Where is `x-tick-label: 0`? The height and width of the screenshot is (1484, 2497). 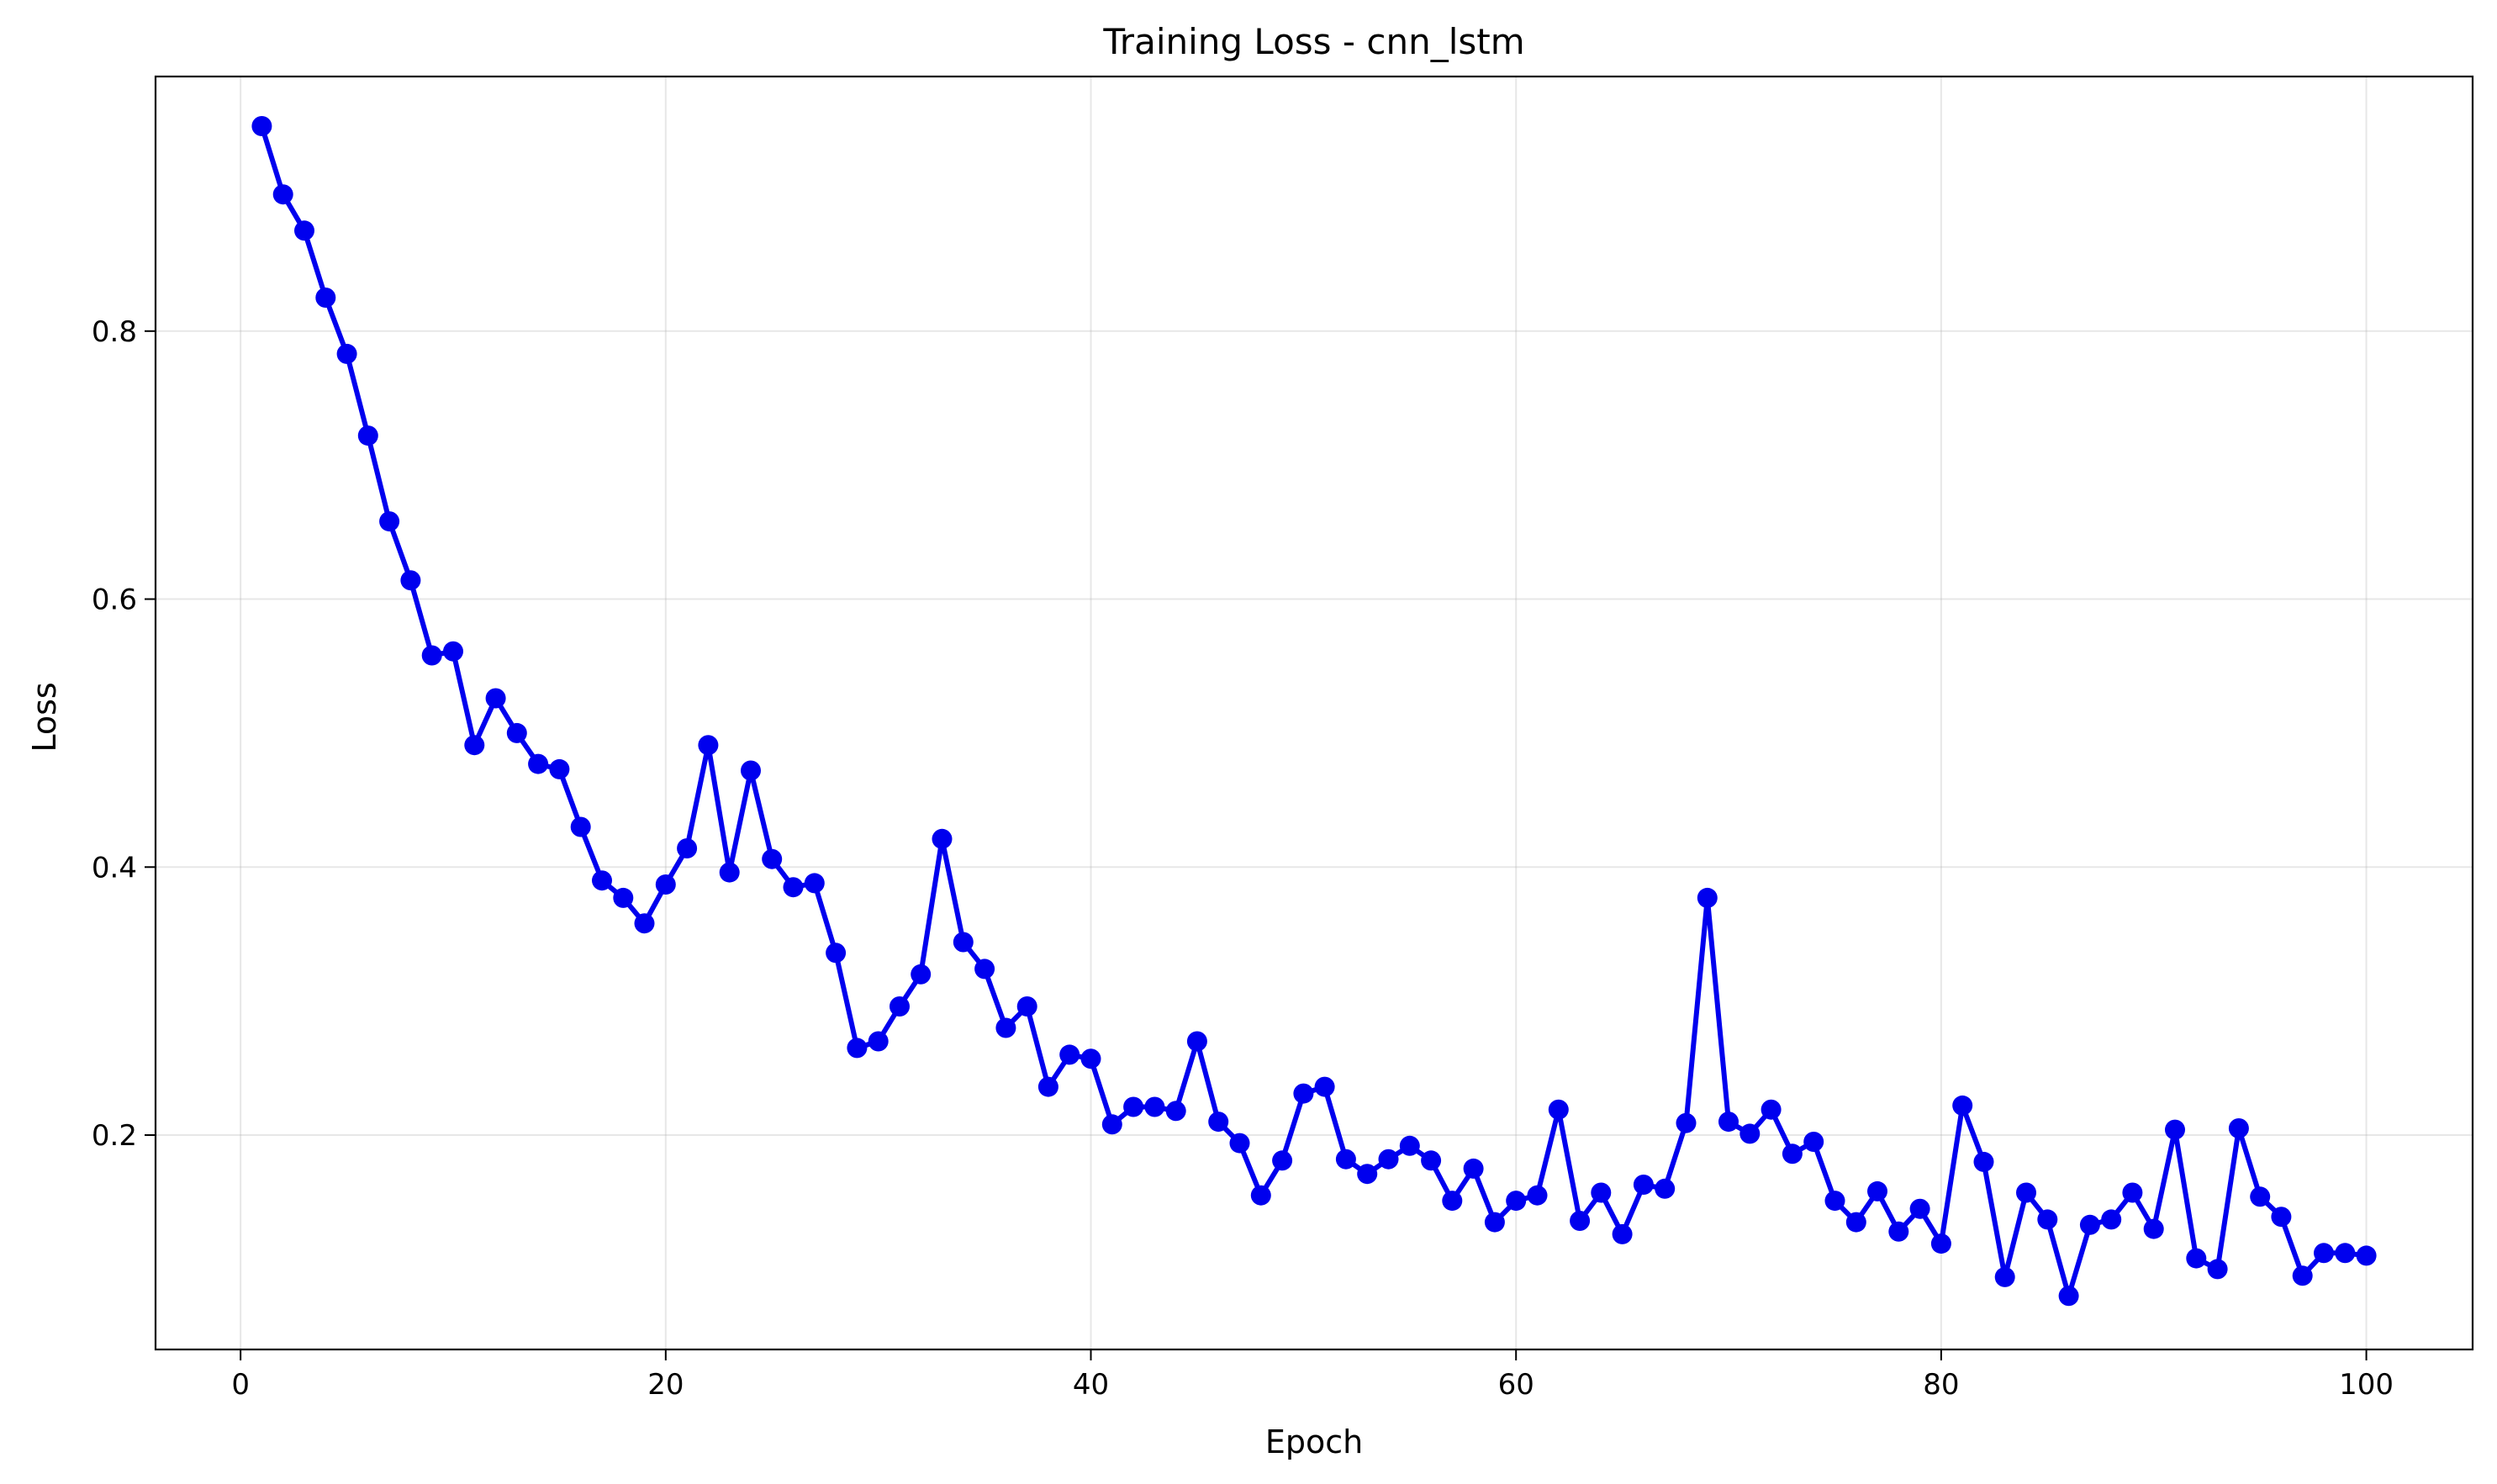 x-tick-label: 0 is located at coordinates (240, 1385).